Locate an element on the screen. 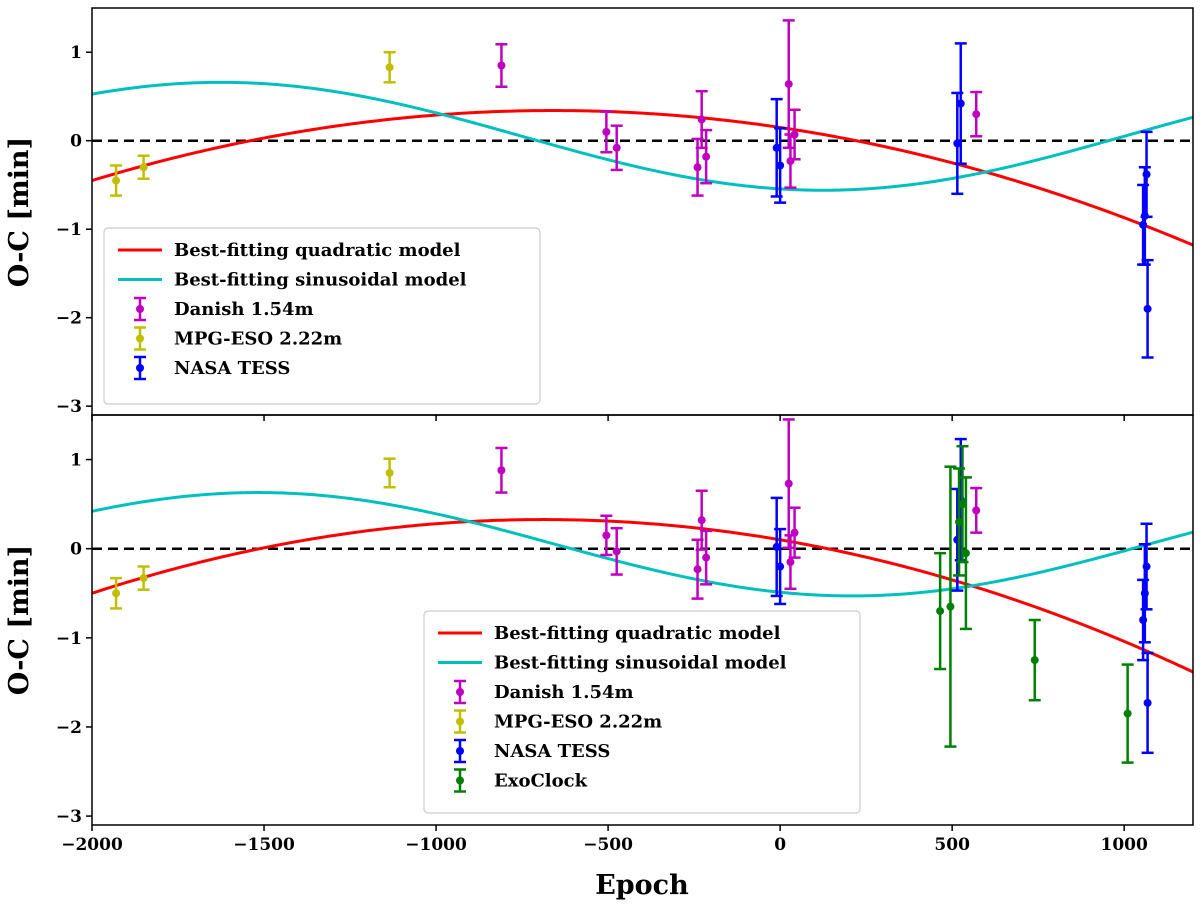  x-tick-label-0: −2000 is located at coordinates (92, 845).